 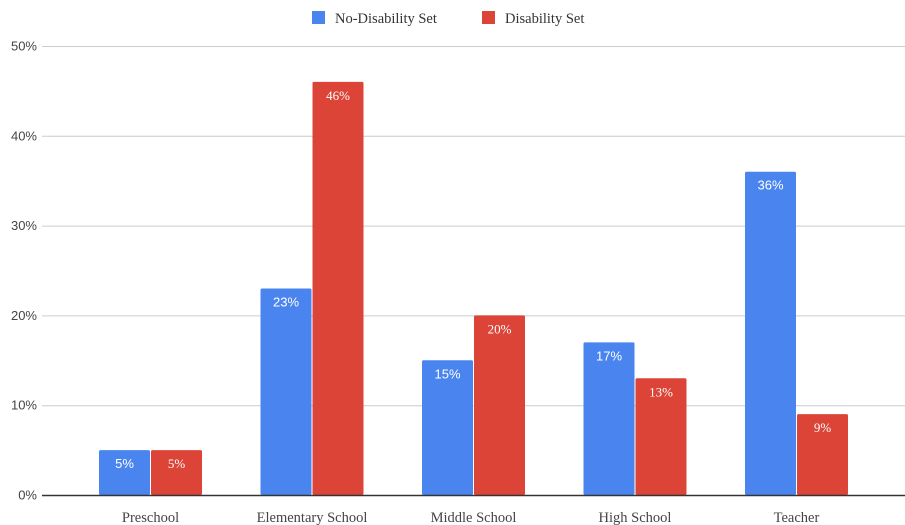 I want to click on y-tick-label: 10%, so click(x=24, y=405).